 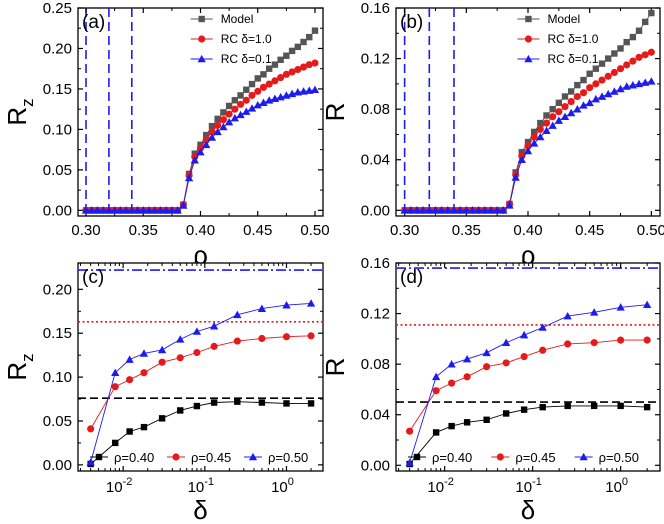 What do you see at coordinates (616, 486) in the screenshot?
I see `x-tick-label: 10⁰` at bounding box center [616, 486].